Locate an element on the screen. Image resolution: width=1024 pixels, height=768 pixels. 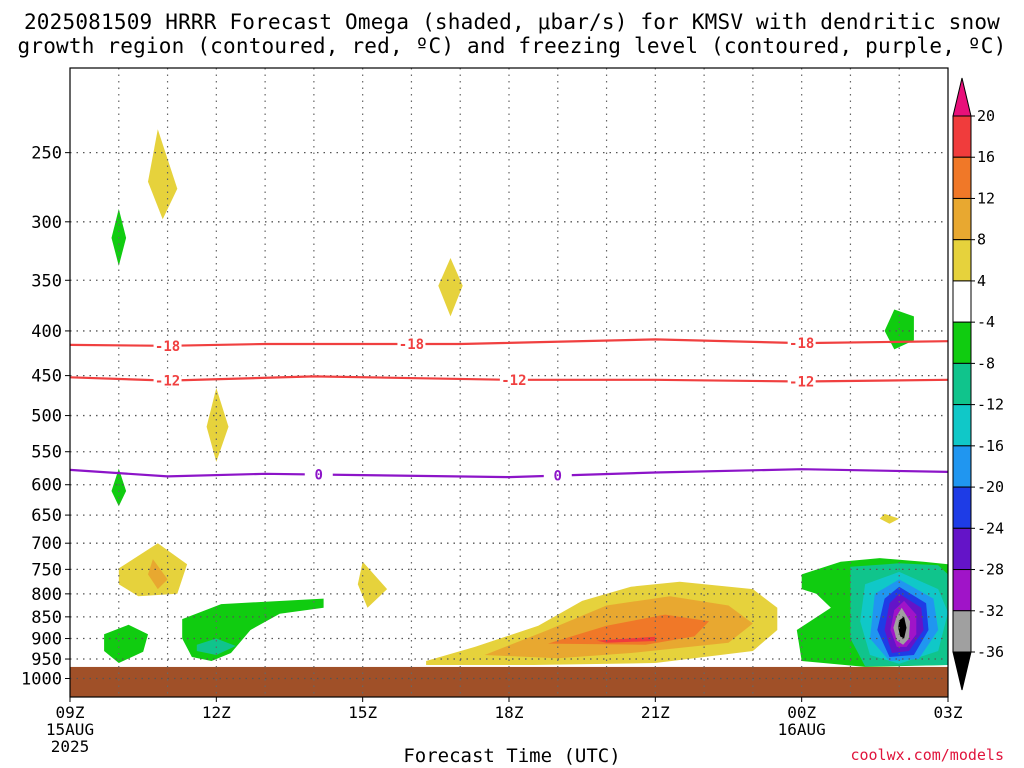
y-tick-label: 500 is located at coordinates (46, 417).